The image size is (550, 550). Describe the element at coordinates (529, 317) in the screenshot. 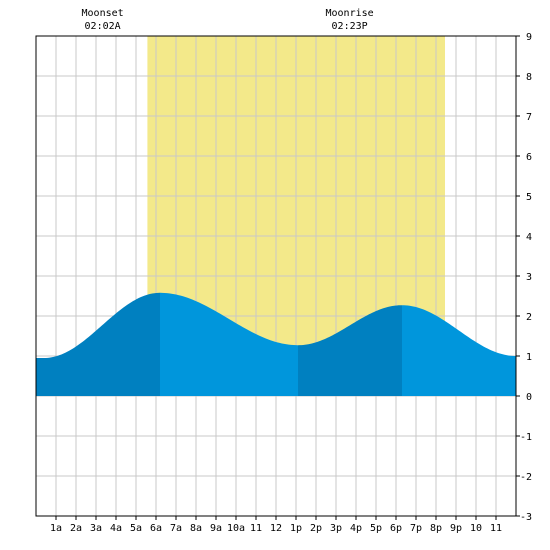

I see `y-tick-label: 2` at that location.